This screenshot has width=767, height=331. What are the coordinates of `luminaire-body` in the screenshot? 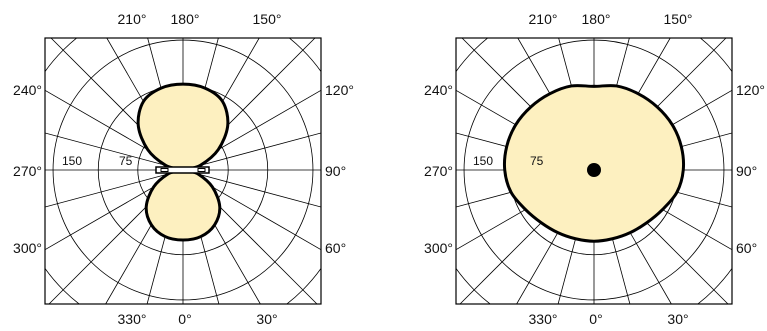 It's located at (182, 170).